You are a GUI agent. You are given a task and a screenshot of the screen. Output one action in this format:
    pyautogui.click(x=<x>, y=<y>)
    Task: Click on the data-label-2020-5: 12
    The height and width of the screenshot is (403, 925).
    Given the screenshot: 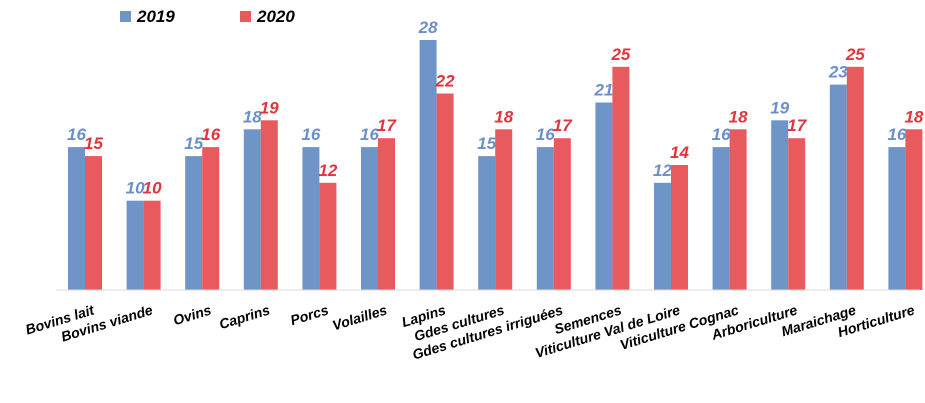 What is the action you would take?
    pyautogui.click(x=327, y=170)
    